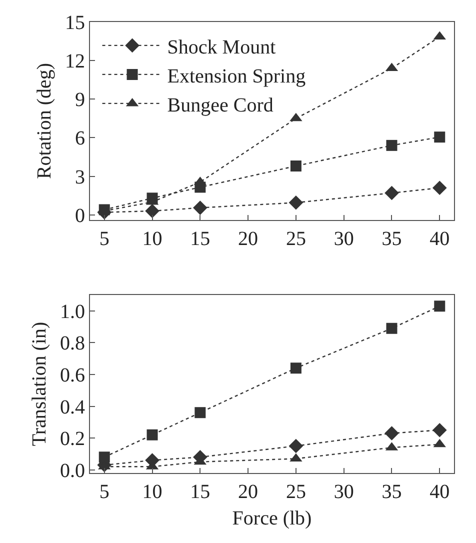 The height and width of the screenshot is (543, 476). What do you see at coordinates (75, 23) in the screenshot?
I see `y-tick-label: 15` at bounding box center [75, 23].